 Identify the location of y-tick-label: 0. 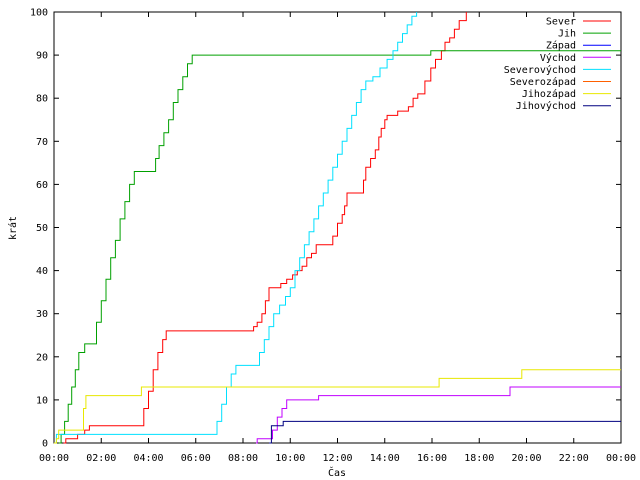
(45, 444).